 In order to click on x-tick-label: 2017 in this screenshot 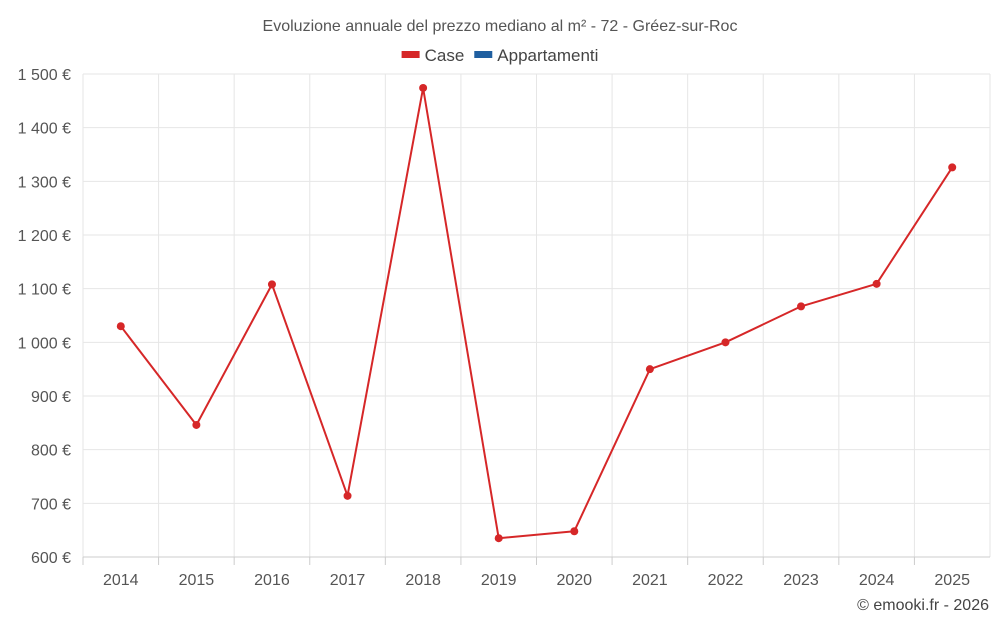, I will do `click(348, 580)`.